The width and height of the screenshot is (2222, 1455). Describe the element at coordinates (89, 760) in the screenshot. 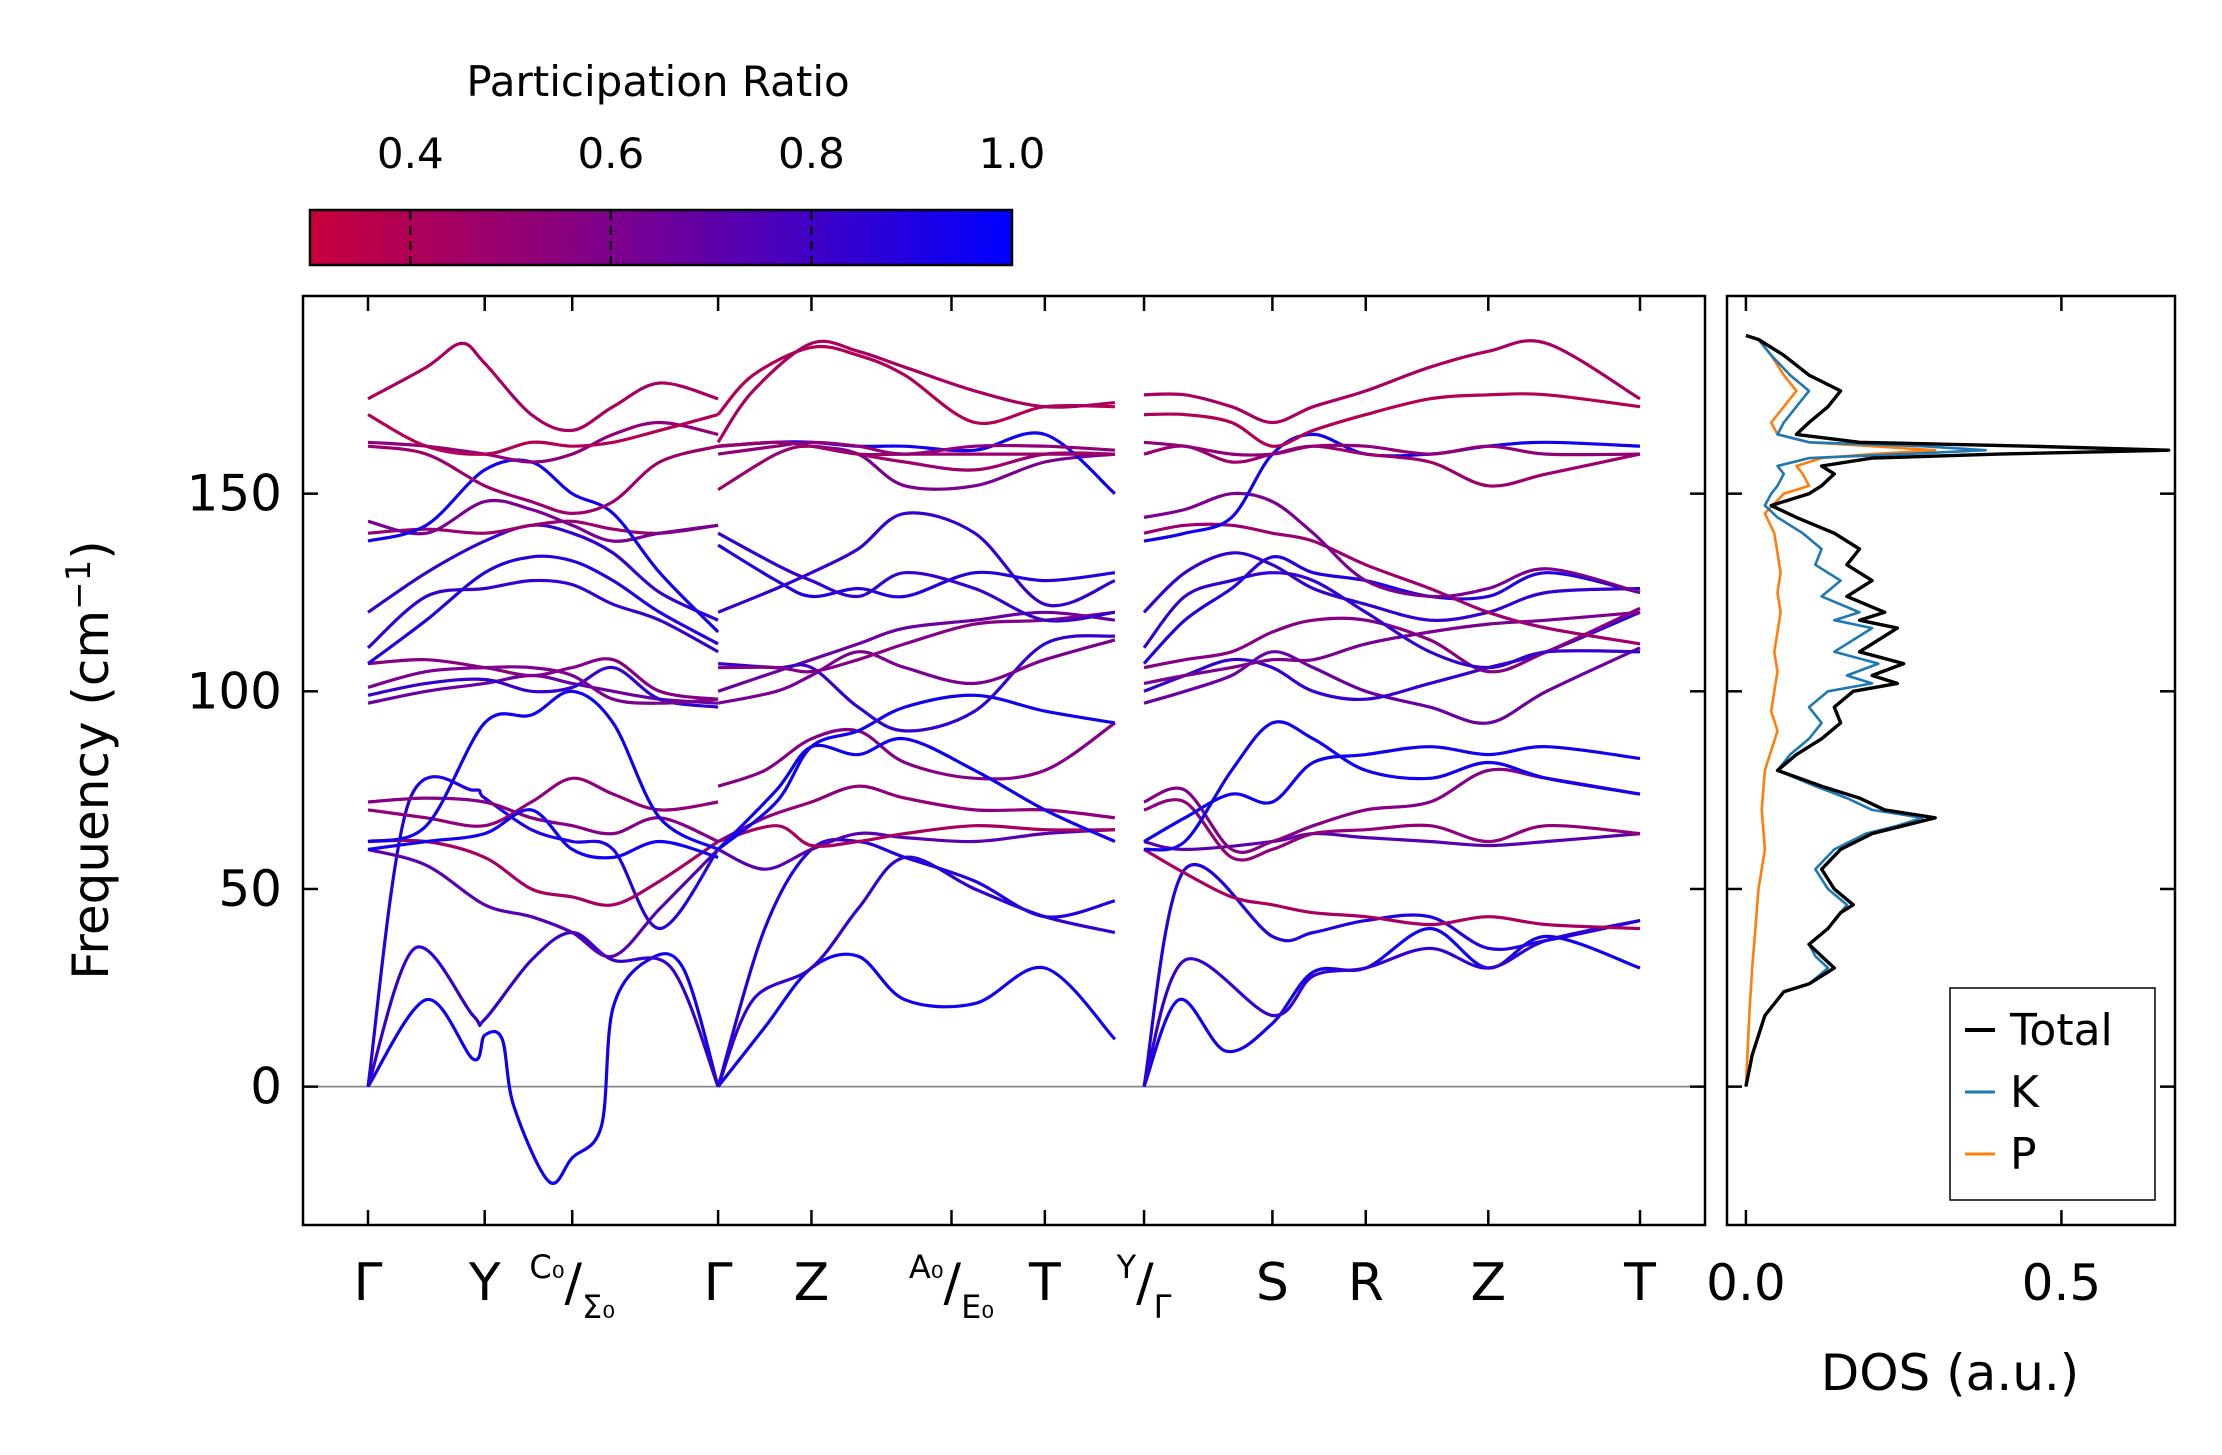

I see `y-axis-label: Frequency (cm−1)` at that location.